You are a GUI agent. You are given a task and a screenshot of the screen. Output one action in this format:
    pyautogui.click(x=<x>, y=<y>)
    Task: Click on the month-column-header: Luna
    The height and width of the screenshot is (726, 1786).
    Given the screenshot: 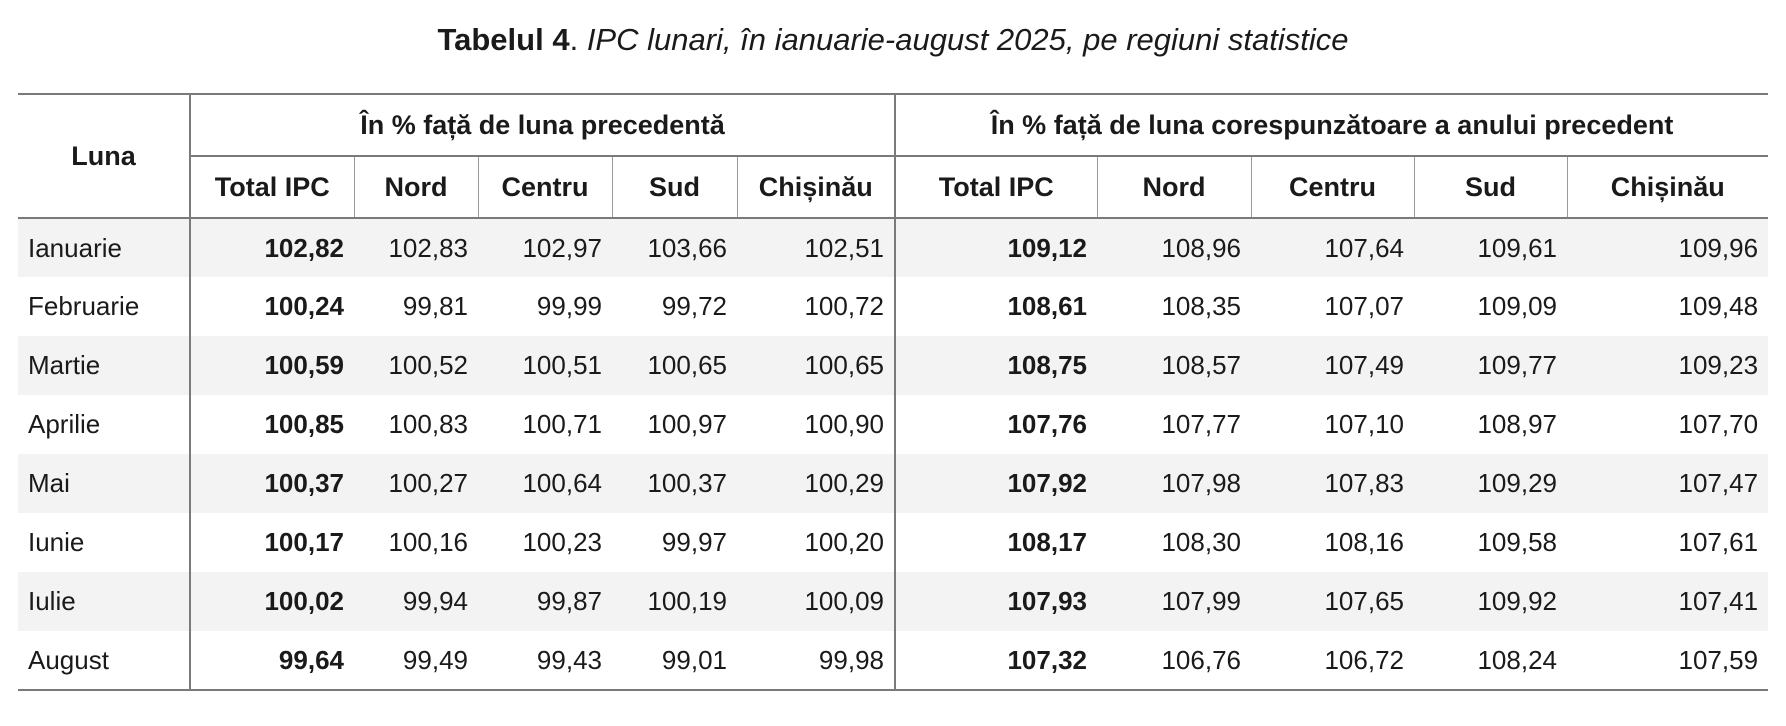 What is the action you would take?
    pyautogui.click(x=104, y=156)
    